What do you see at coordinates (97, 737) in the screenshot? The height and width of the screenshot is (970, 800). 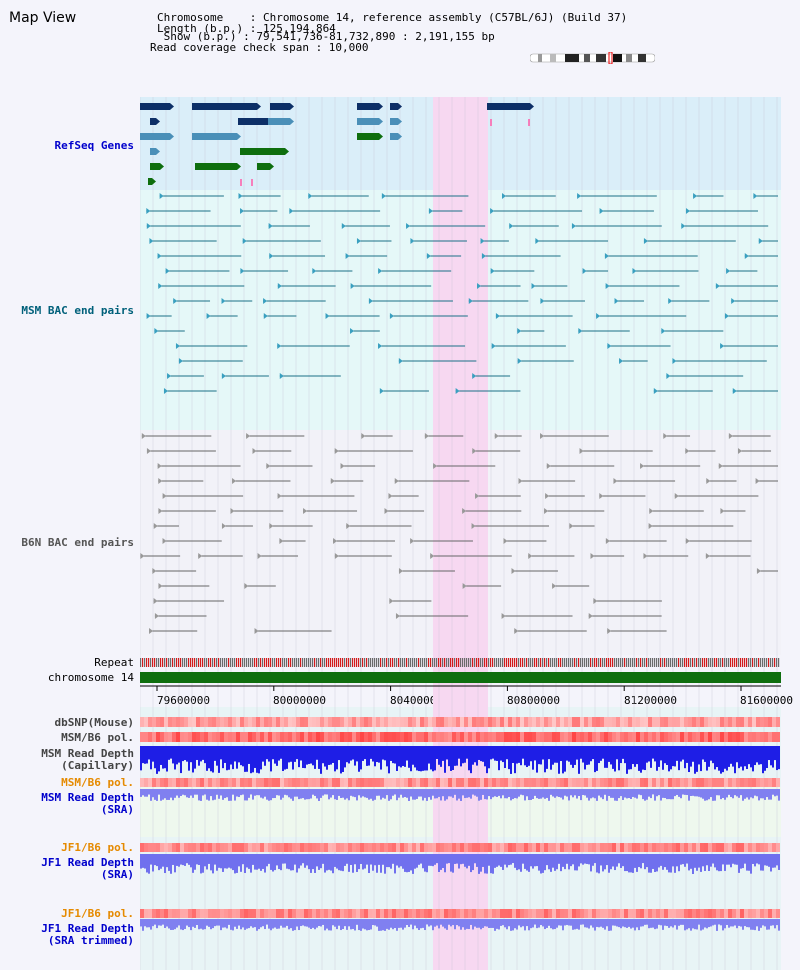 I see `track-label-msm-b6-pol-1: MSM/B6 pol.` at bounding box center [97, 737].